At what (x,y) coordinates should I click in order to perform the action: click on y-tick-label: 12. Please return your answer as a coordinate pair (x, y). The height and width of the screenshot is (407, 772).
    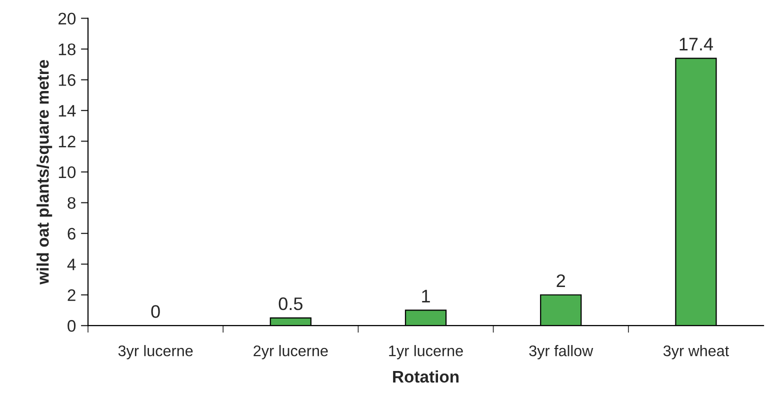
    Looking at the image, I should click on (67, 142).